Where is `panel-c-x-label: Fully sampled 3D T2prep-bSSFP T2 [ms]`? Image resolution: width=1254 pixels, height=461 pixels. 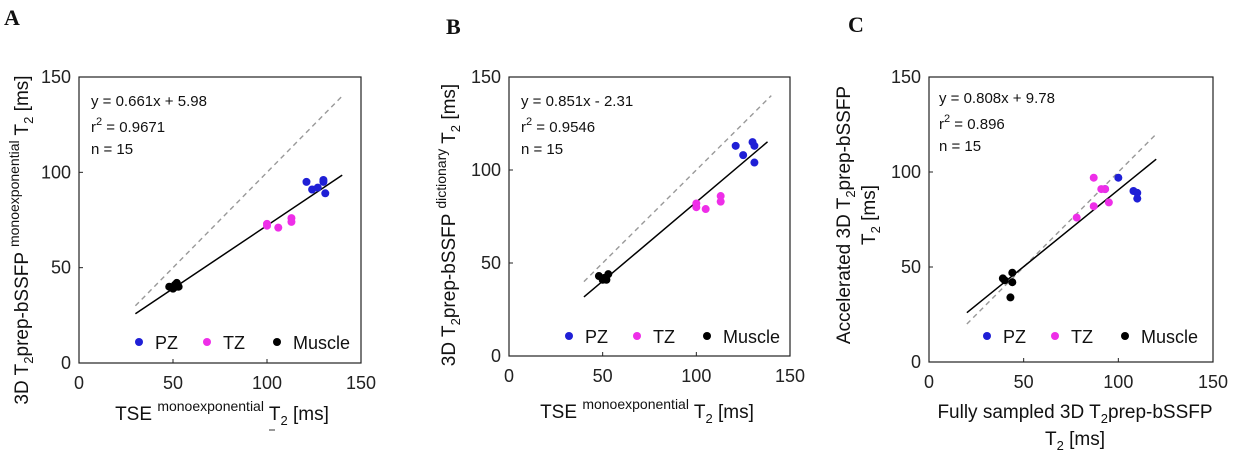 panel-c-x-label: Fully sampled 3D T2prep-bSSFP T2 [ms] is located at coordinates (1074, 427).